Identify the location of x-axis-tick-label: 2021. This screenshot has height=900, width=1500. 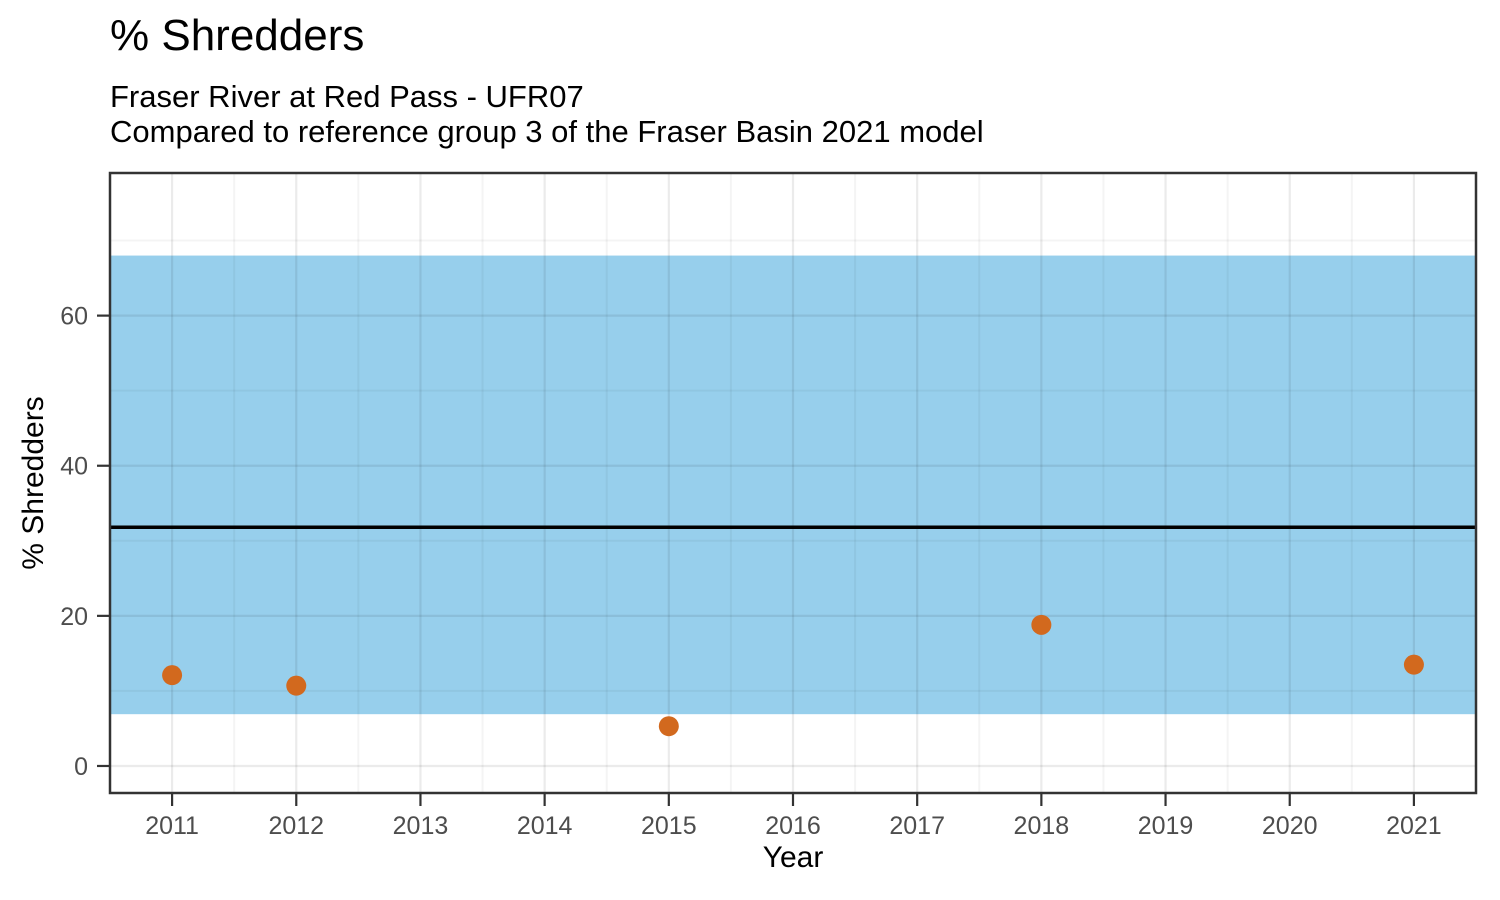
(1414, 826).